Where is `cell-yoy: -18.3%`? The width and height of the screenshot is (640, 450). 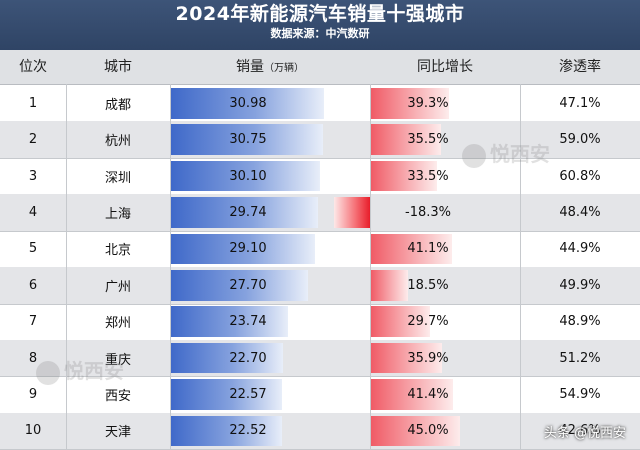
cell-yoy: -18.3% is located at coordinates (428, 212).